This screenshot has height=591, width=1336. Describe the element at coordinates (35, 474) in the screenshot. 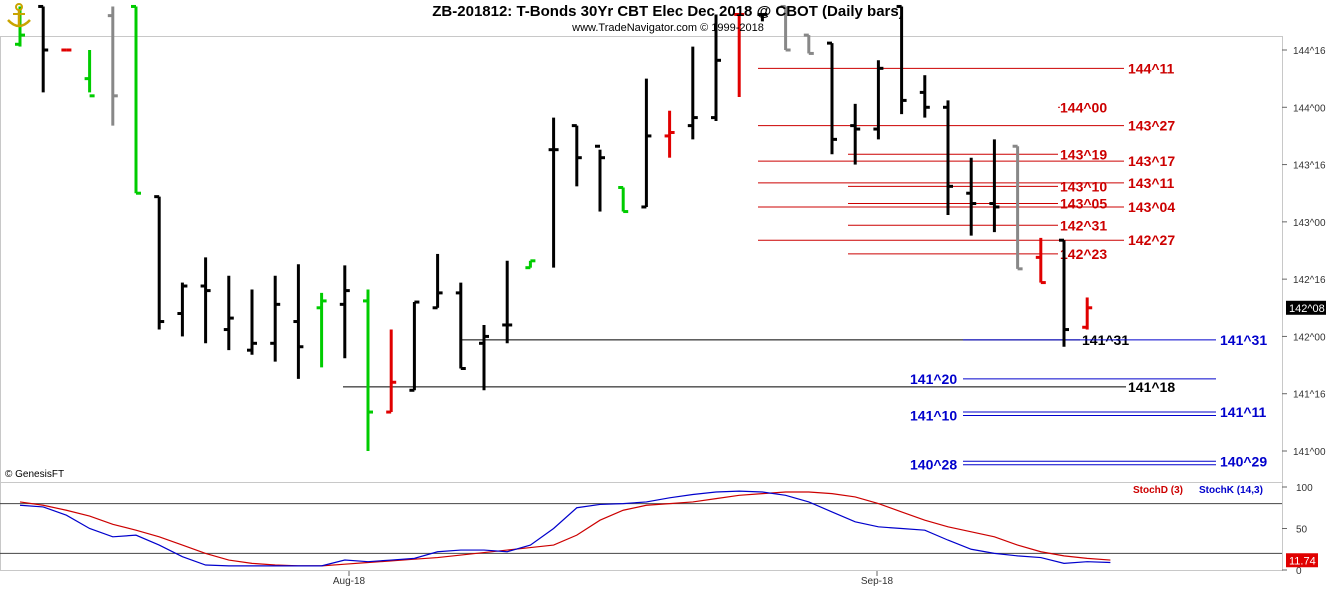

I see `copyright-label: © GenesisFT` at that location.